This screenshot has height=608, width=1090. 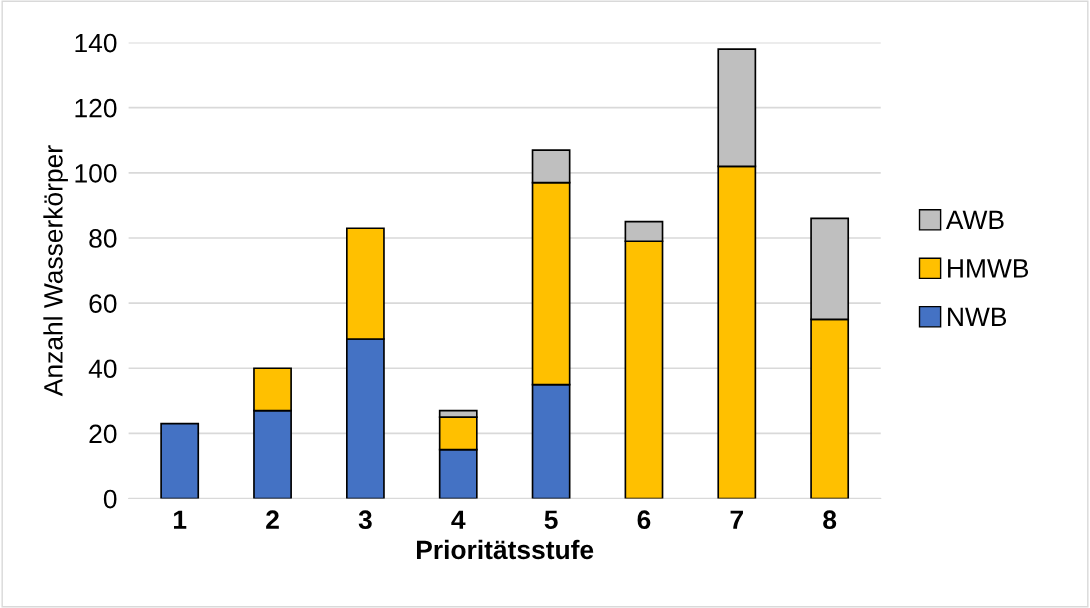 What do you see at coordinates (55, 271) in the screenshot?
I see `y-axis-title: Anzahl Wasserkörper` at bounding box center [55, 271].